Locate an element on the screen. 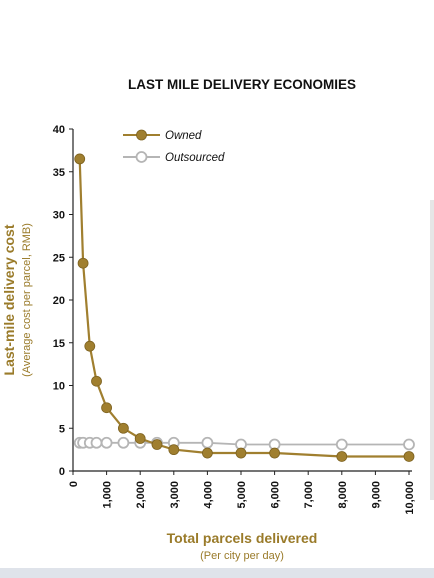 Image resolution: width=434 pixels, height=578 pixels. y-tick-label: 15 is located at coordinates (59, 344).